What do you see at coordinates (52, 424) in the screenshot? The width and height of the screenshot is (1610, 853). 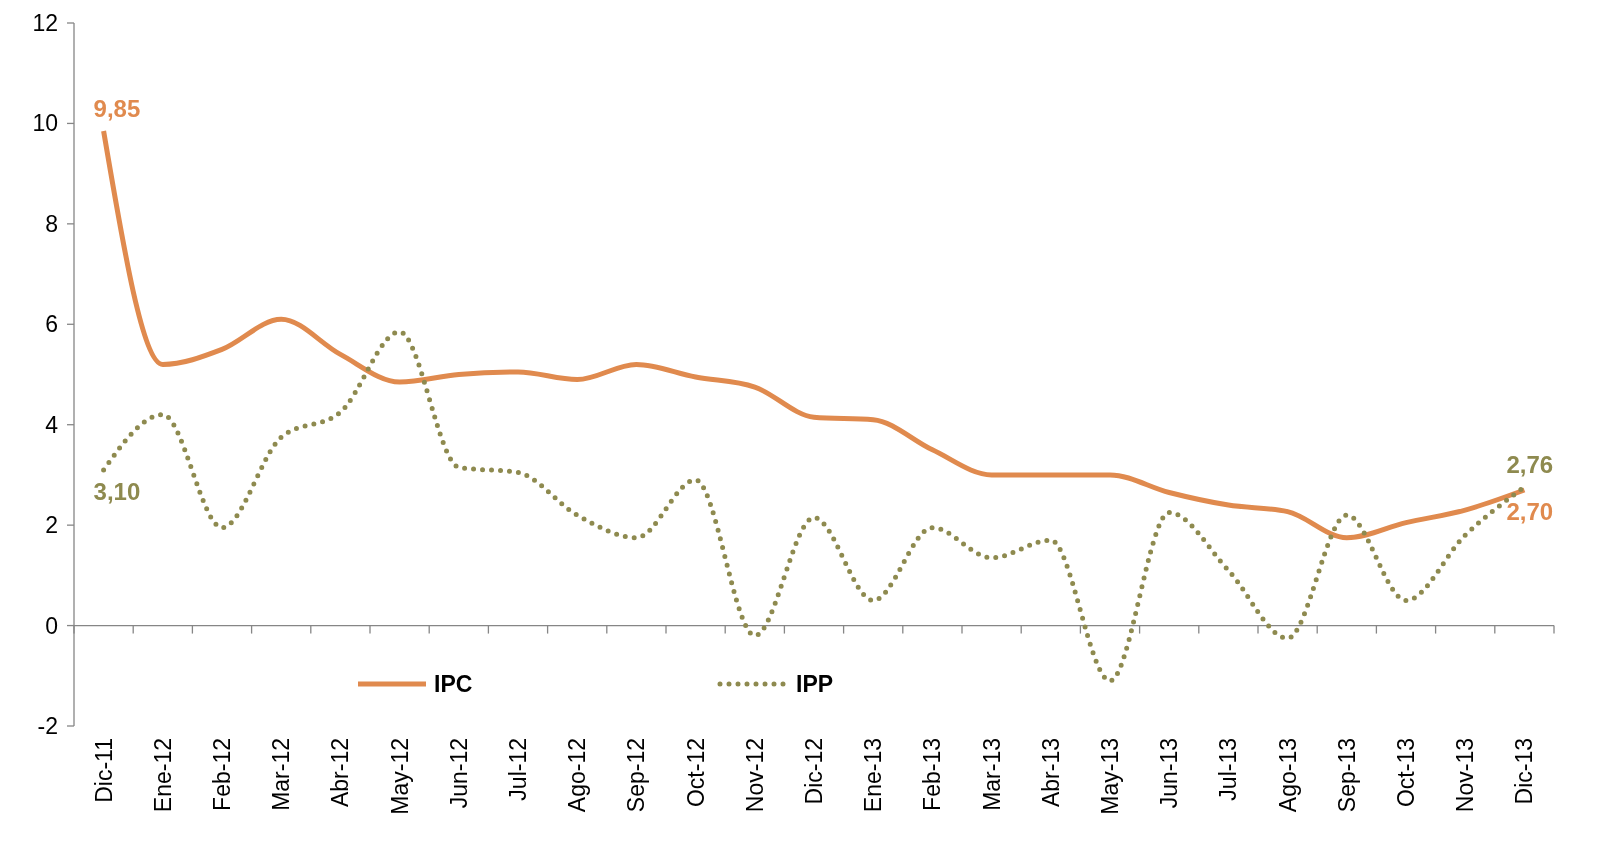 I see `y-tick-label: 4` at bounding box center [52, 424].